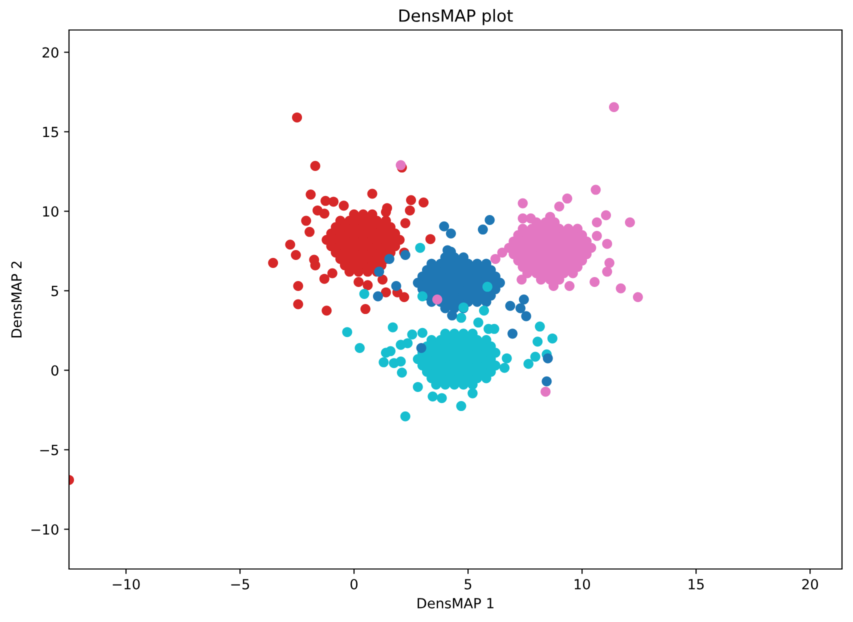 This screenshot has height=622, width=853. What do you see at coordinates (240, 584) in the screenshot?
I see `x-tick-label: −5` at bounding box center [240, 584].